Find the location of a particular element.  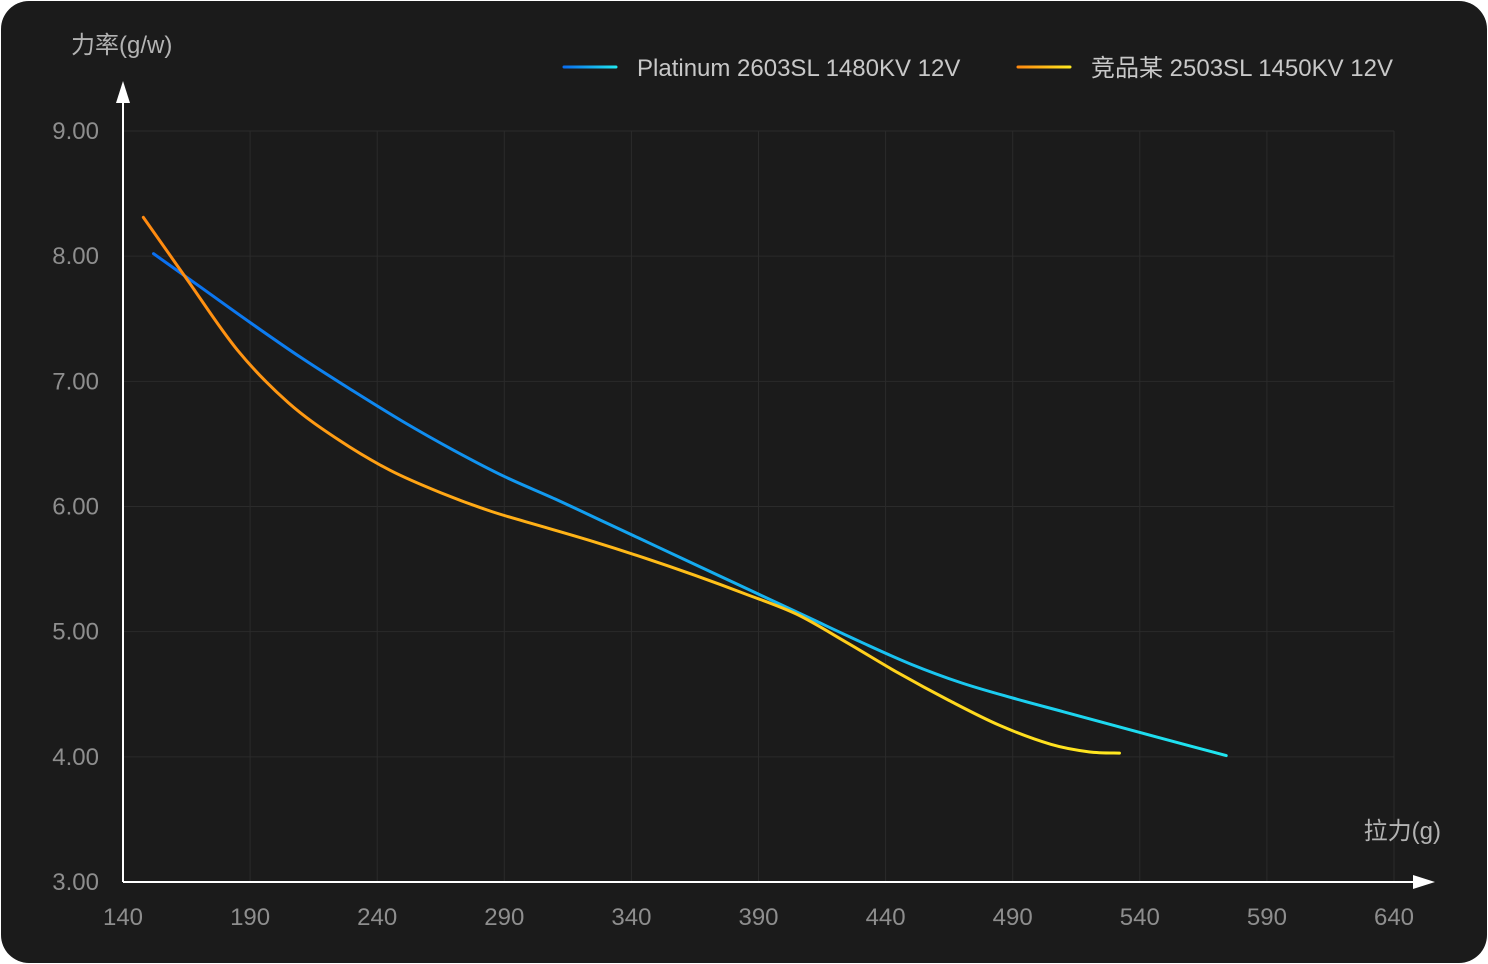

x-tick-label: 190 is located at coordinates (250, 917).